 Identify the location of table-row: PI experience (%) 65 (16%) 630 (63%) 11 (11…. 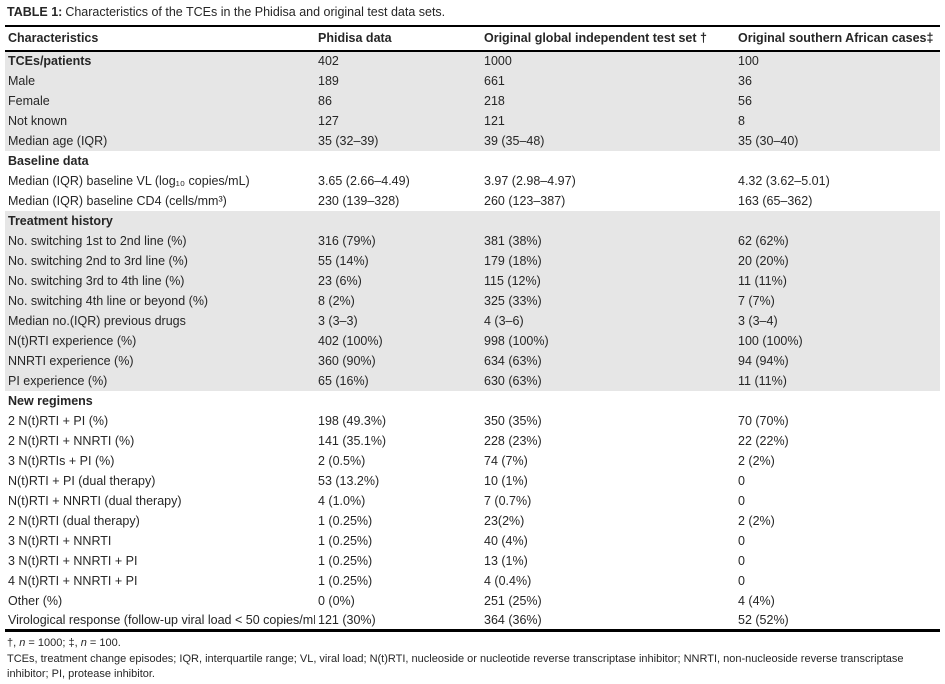
(472, 380).